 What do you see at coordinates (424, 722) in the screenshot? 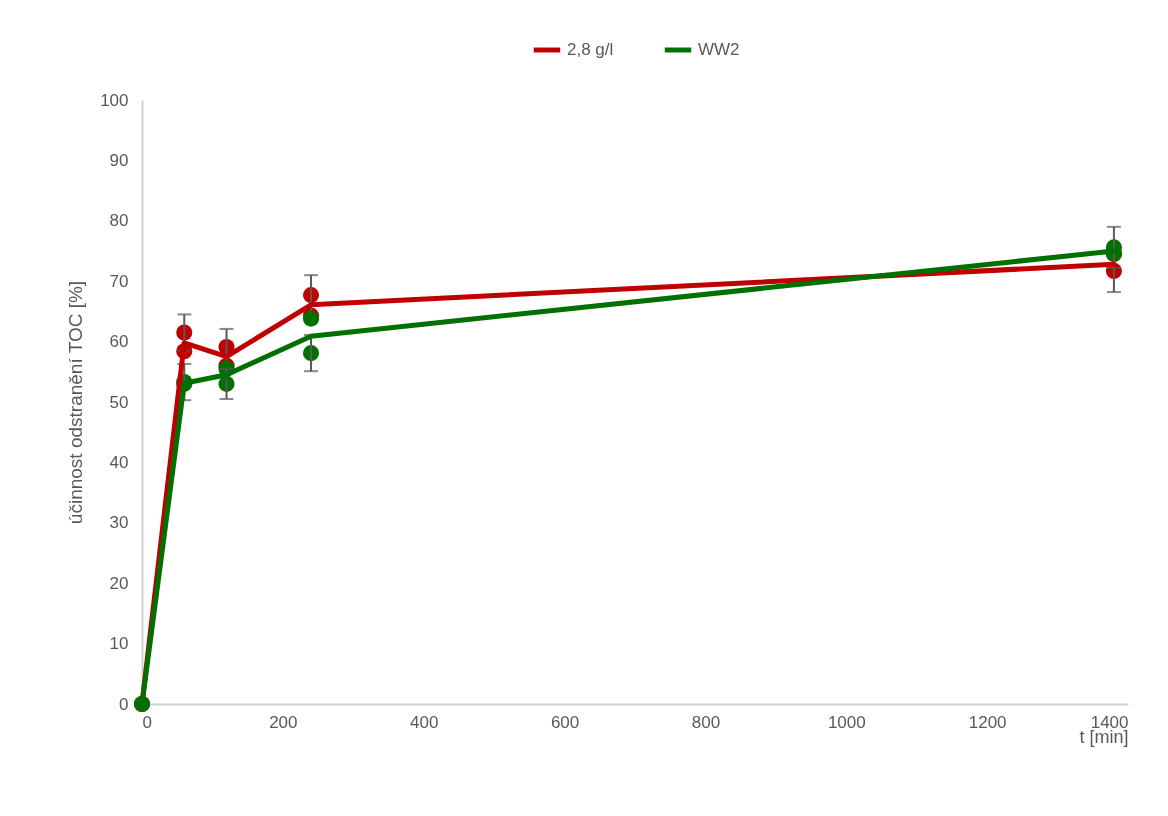
I see `x-tick-label: 400` at bounding box center [424, 722].